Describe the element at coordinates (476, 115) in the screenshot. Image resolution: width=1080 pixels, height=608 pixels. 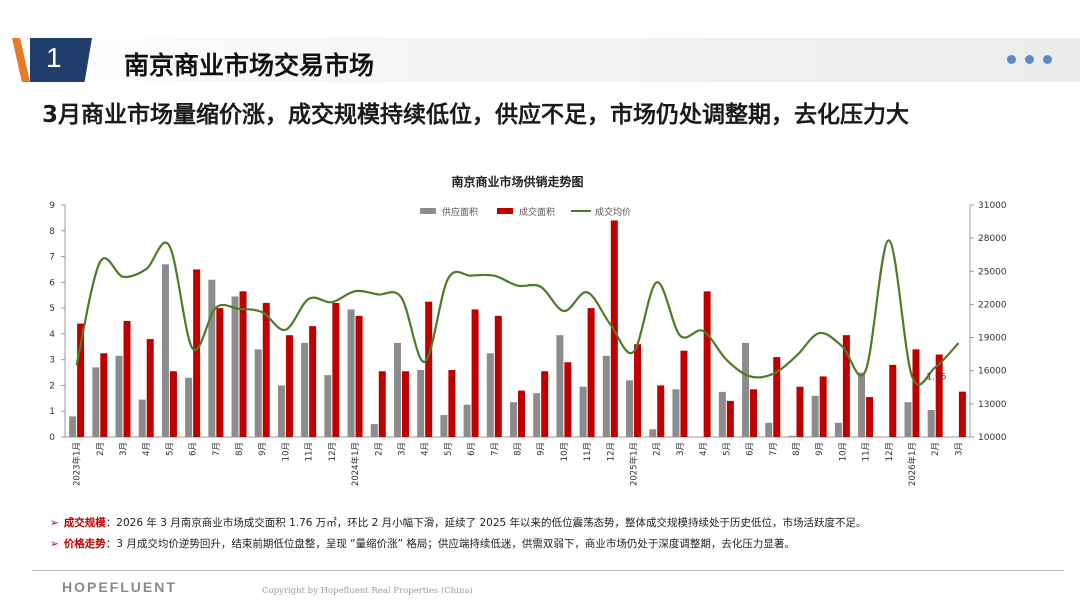
I see `headline: 3月商业市场量缩价涨，成交规模持续低位，供应不足，市场仍处调整期，去化压力大` at that location.